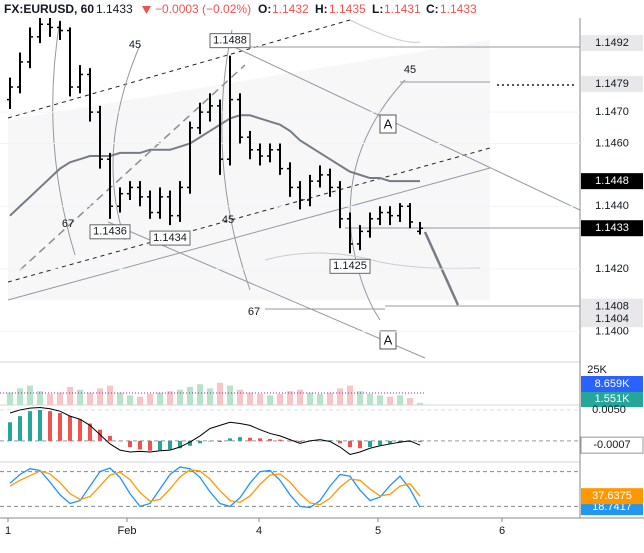 This screenshot has height=553, width=644. Describe the element at coordinates (49, 9) in the screenshot. I see `symbol: FX:EURUSD, 60` at that location.